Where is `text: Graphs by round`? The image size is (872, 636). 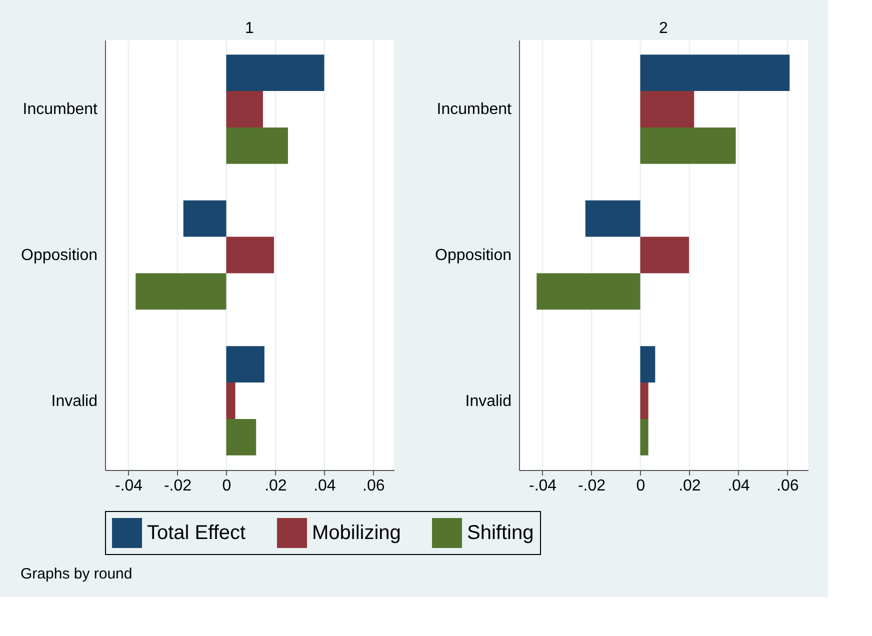
text: Graphs by round is located at coordinates (76, 574).